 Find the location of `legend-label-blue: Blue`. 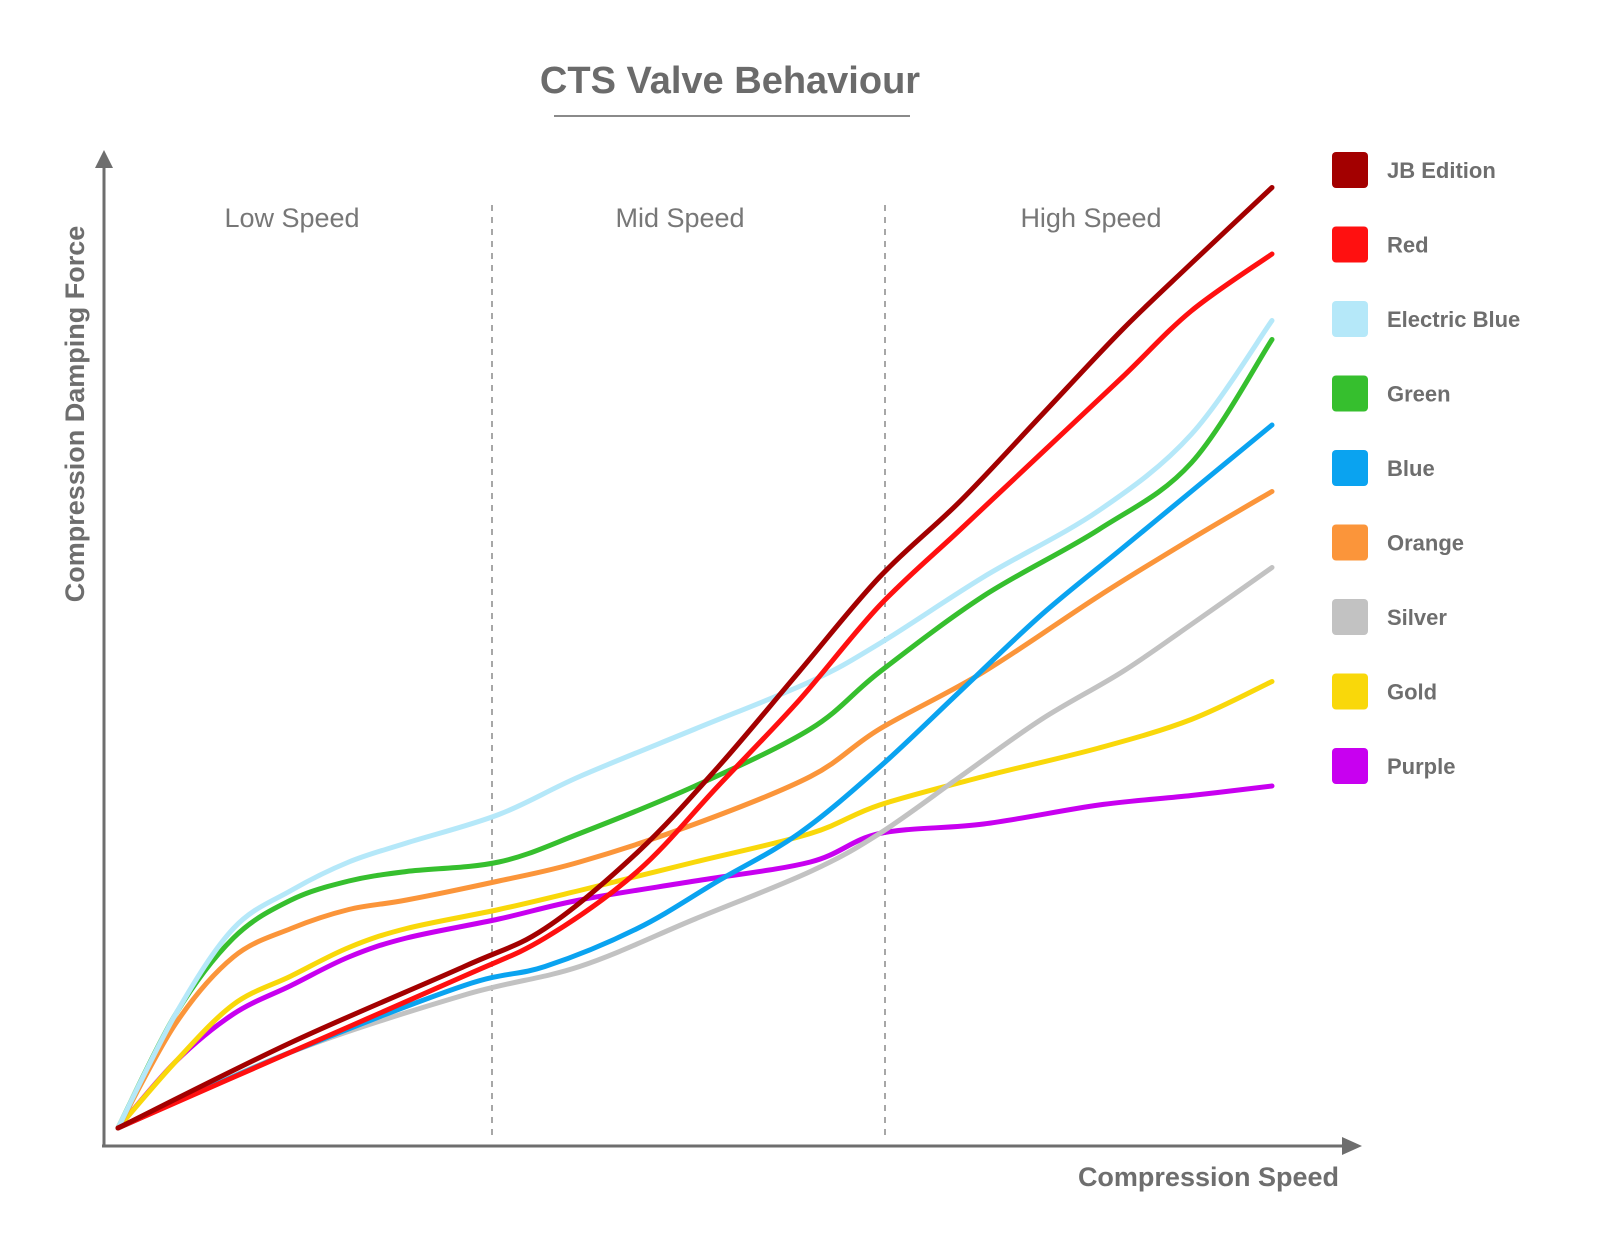

legend-label-blue: Blue is located at coordinates (1411, 468).